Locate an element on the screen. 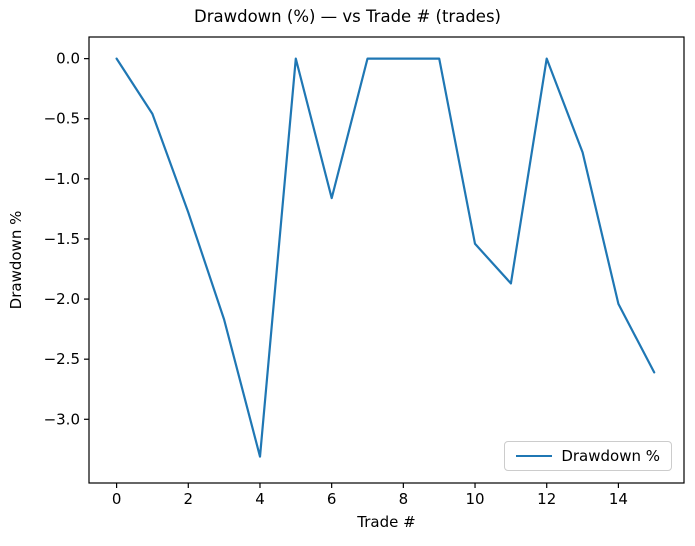 The image size is (695, 546). y-tick-label: −1.5 is located at coordinates (62, 239).